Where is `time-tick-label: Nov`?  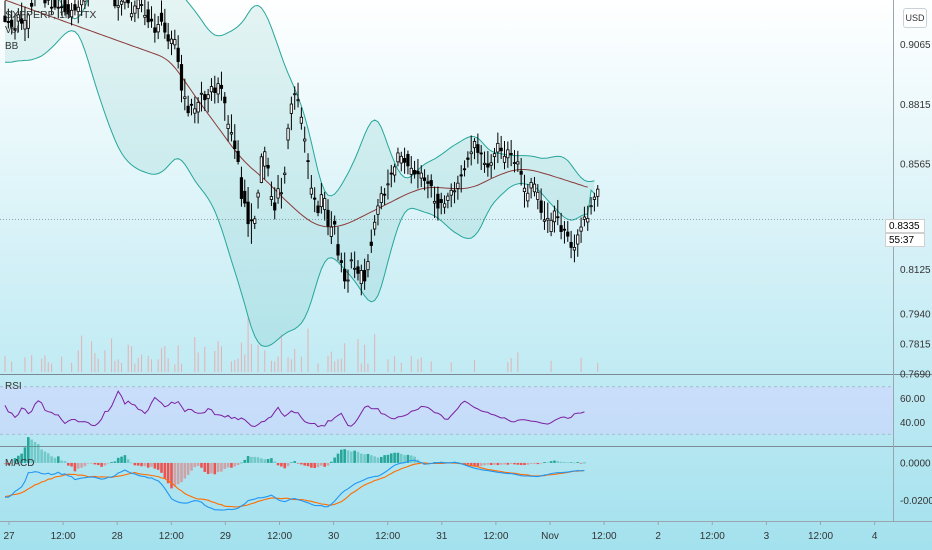
time-tick-label: Nov is located at coordinates (550, 536).